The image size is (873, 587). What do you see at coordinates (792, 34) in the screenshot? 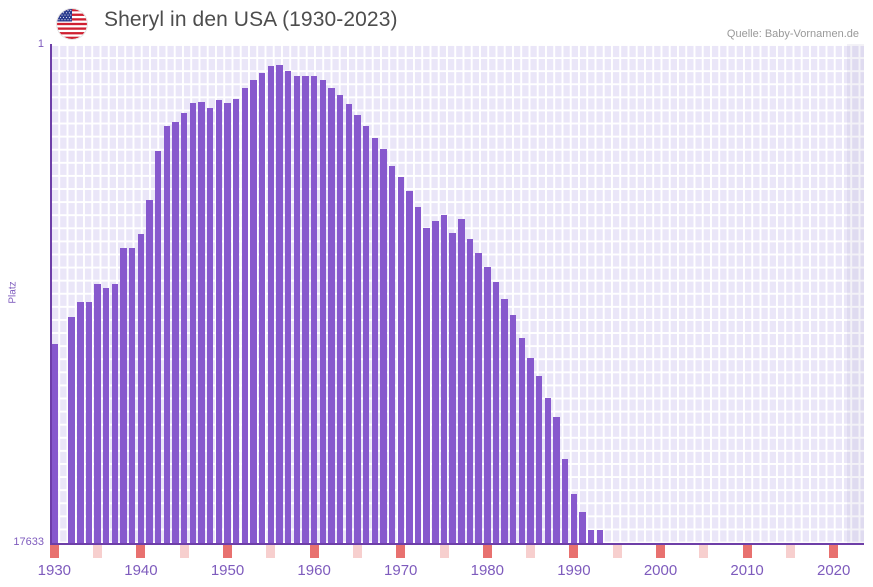
I see `source-attribution: Quelle: Baby-Vornamen.de` at bounding box center [792, 34].